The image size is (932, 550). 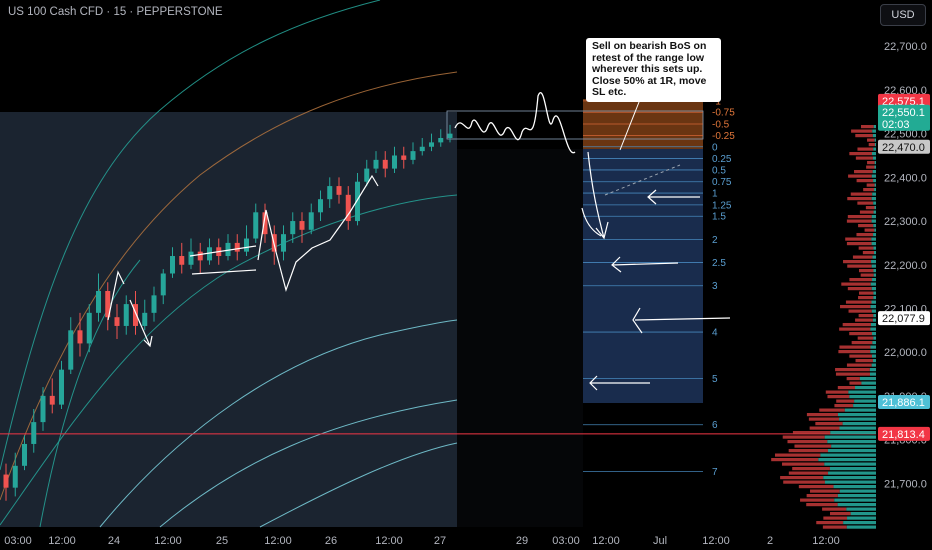 What do you see at coordinates (719, 170) in the screenshot?
I see `fib-label: 0.5` at bounding box center [719, 170].